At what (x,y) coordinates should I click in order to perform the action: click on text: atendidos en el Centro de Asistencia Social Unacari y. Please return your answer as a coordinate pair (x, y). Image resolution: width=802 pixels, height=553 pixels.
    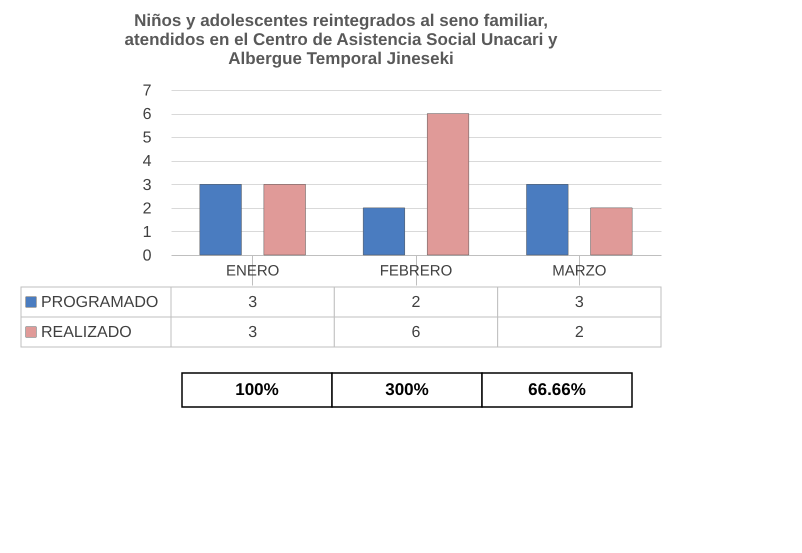
    Looking at the image, I should click on (341, 39).